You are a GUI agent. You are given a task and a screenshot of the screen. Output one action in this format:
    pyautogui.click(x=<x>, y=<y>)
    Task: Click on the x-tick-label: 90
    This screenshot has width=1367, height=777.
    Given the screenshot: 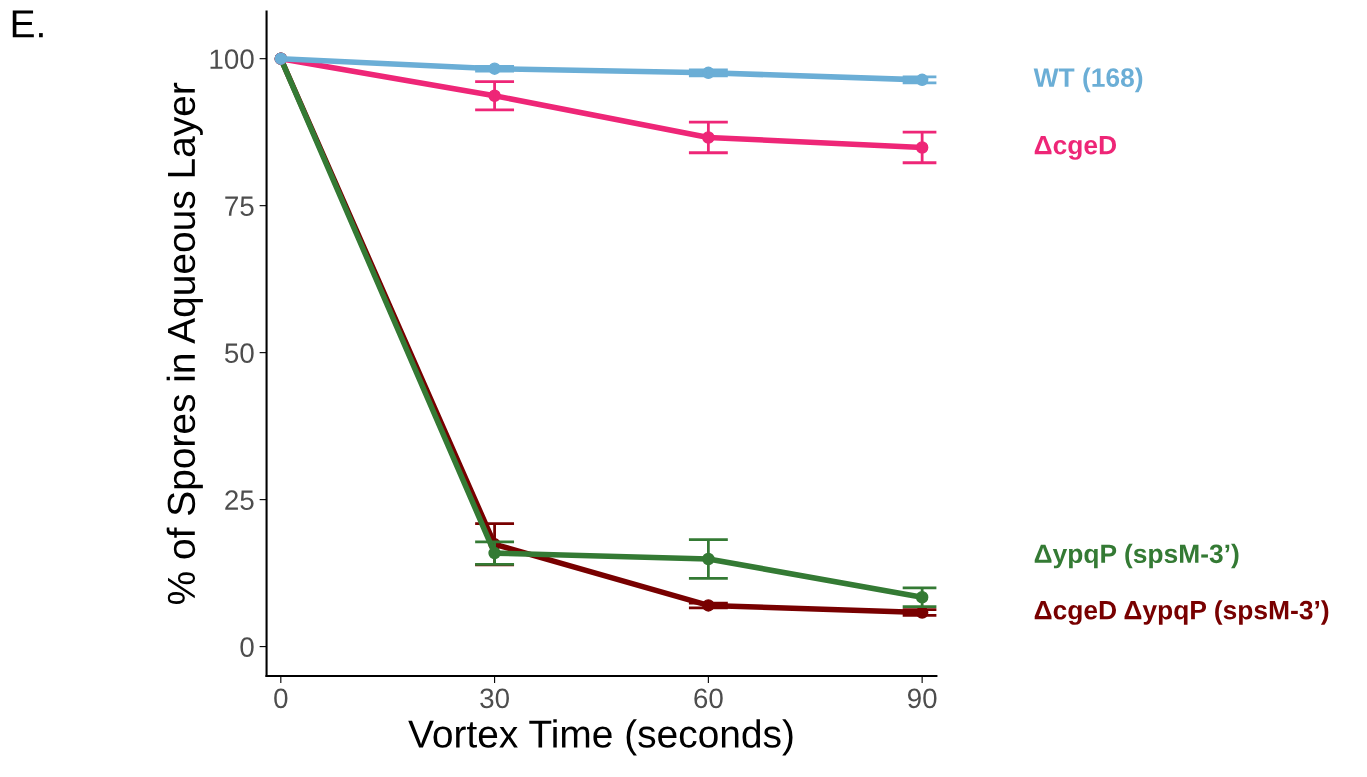 What is the action you would take?
    pyautogui.click(x=922, y=698)
    